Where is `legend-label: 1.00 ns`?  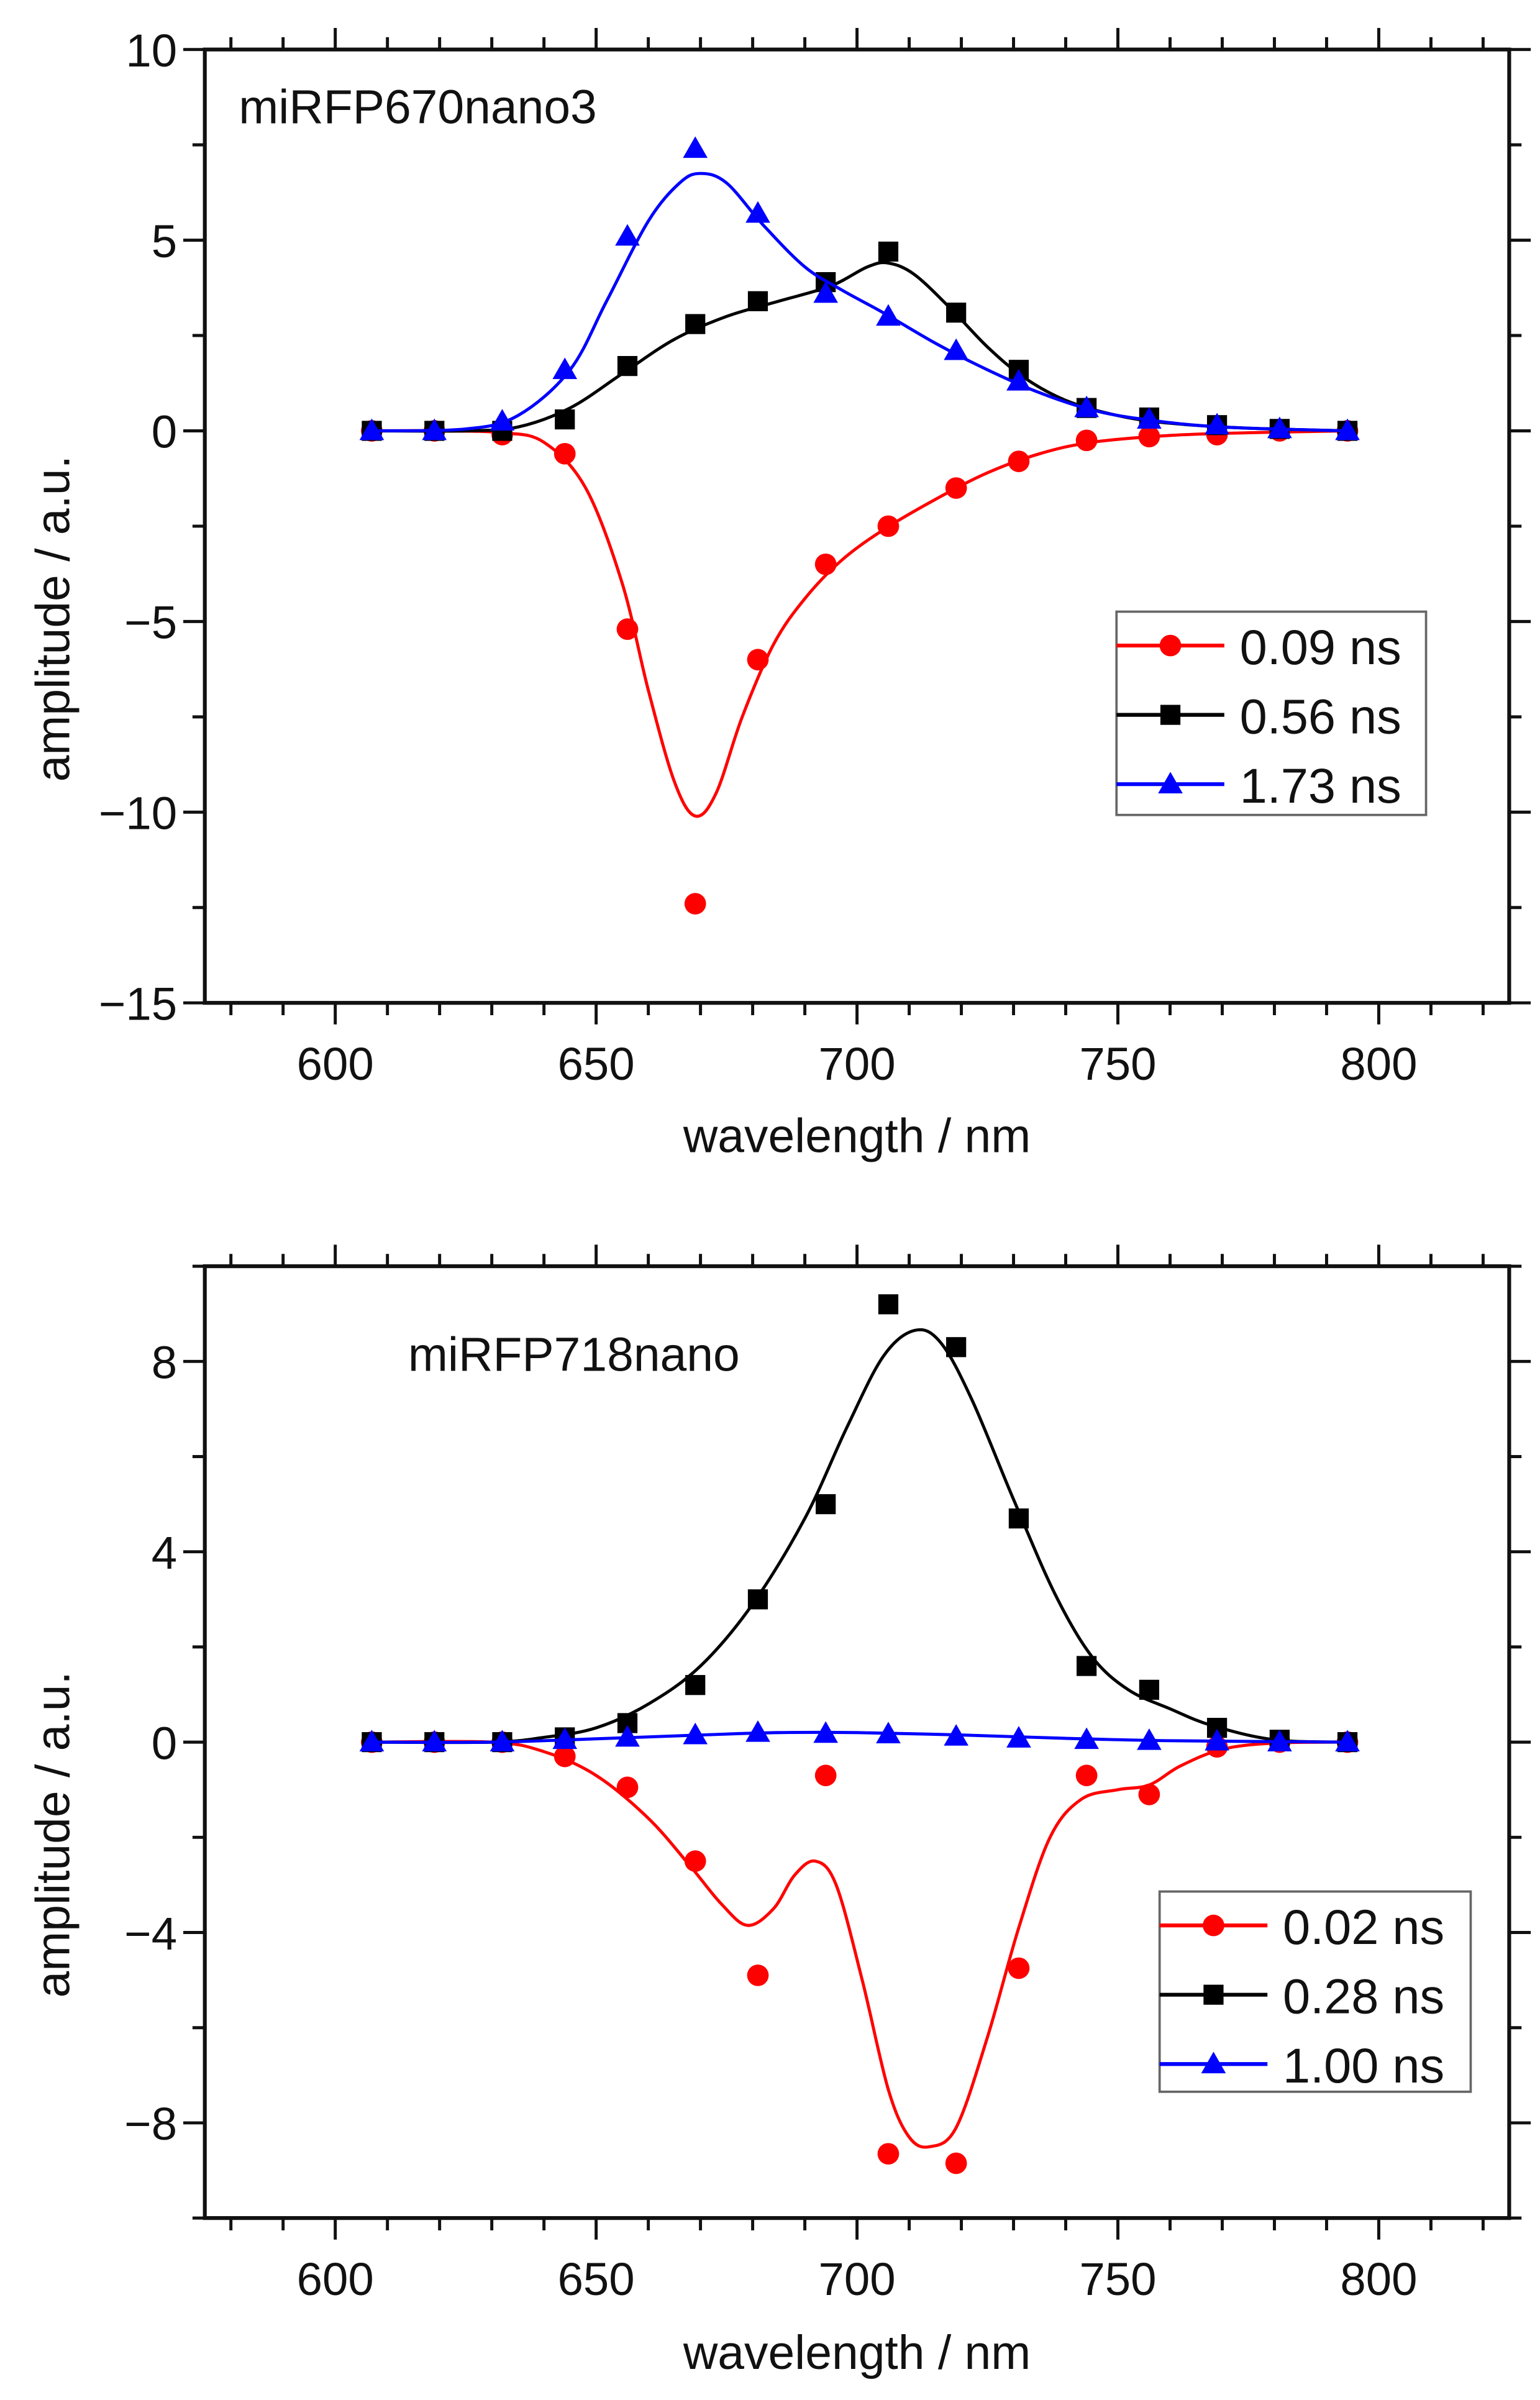
legend-label: 1.00 ns is located at coordinates (1363, 2065).